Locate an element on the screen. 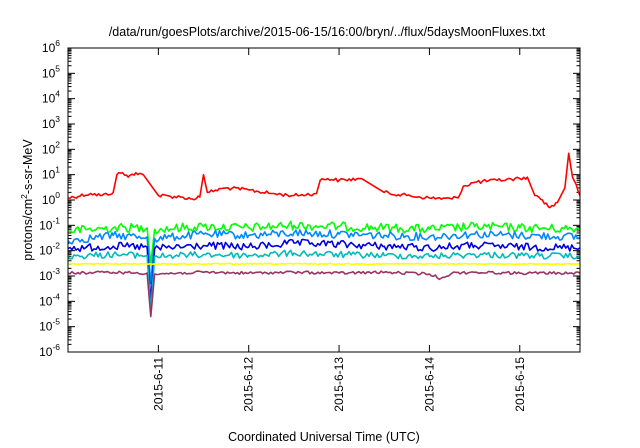 The width and height of the screenshot is (640, 448). y-tick-label: 10⁵ is located at coordinates (51, 71).